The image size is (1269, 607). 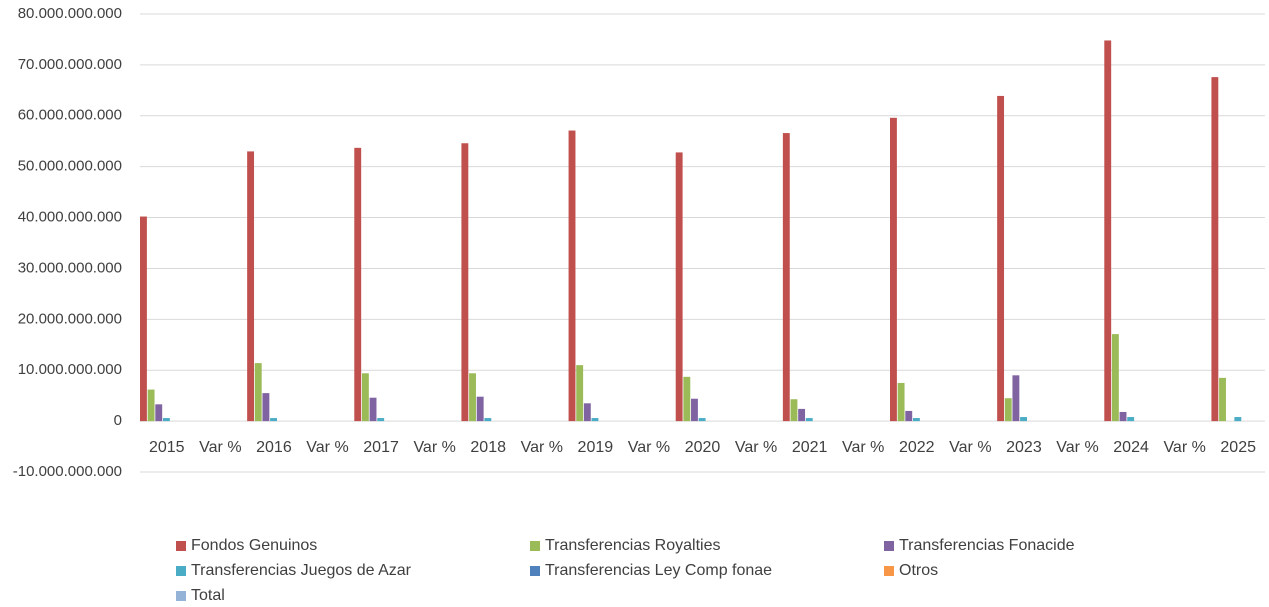 What do you see at coordinates (70, 166) in the screenshot?
I see `y-tick-label: 50.000.000.000` at bounding box center [70, 166].